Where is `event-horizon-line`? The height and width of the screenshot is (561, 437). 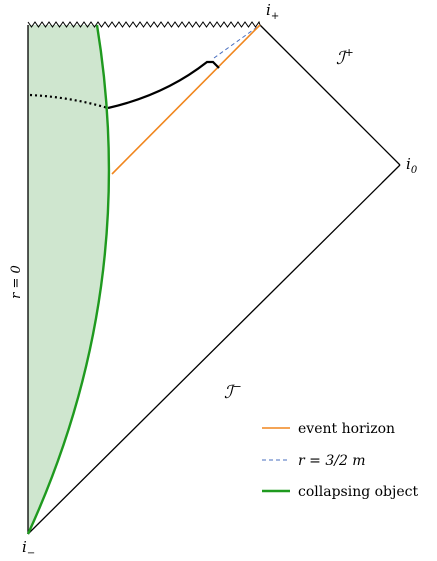 event-horizon-line is located at coordinates (186, 99).